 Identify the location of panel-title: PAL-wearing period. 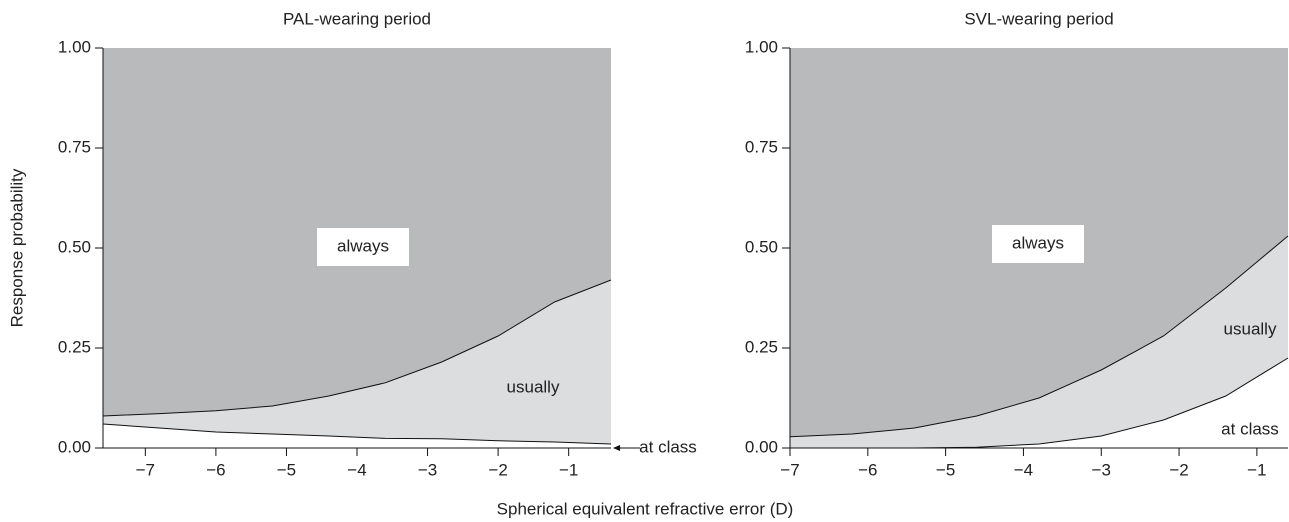
(357, 18).